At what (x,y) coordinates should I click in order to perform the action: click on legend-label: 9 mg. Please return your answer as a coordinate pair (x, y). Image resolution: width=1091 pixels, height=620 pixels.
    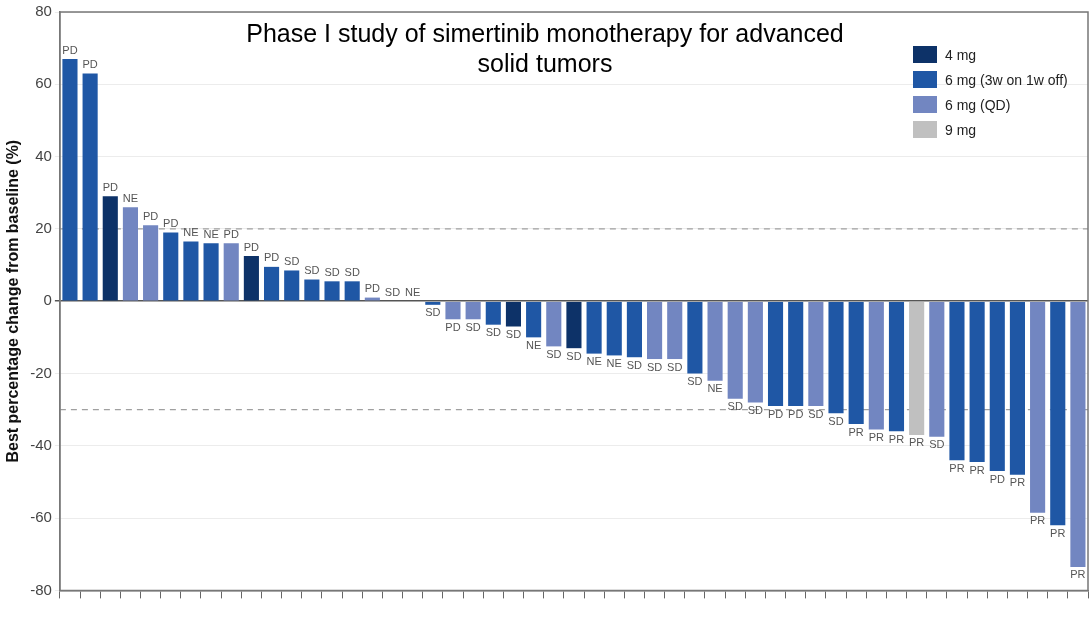
    Looking at the image, I should click on (961, 129).